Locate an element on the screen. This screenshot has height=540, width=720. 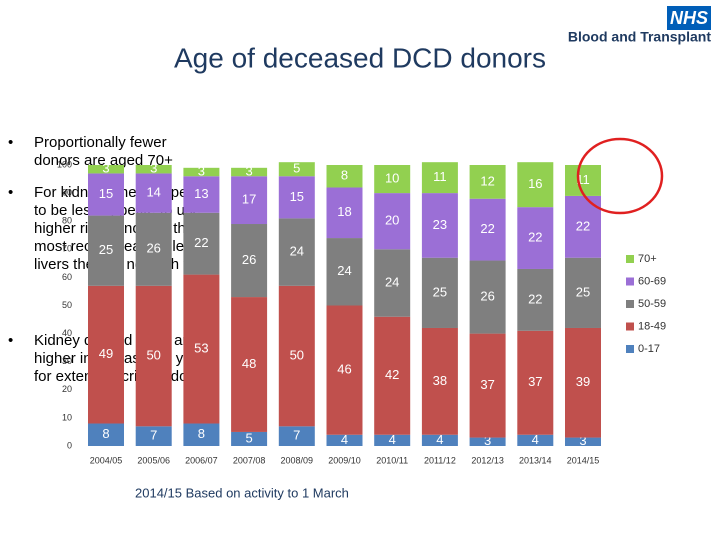
data-label: 49 is located at coordinates (106, 353).